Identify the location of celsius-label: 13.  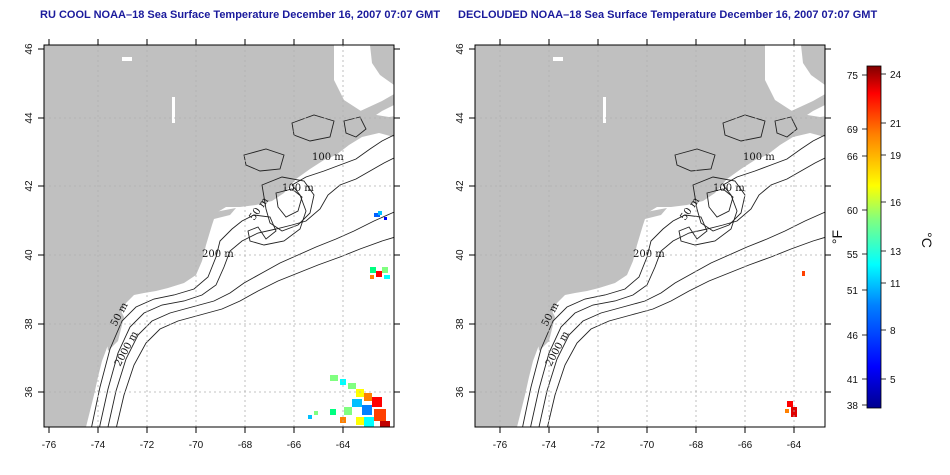
(896, 252).